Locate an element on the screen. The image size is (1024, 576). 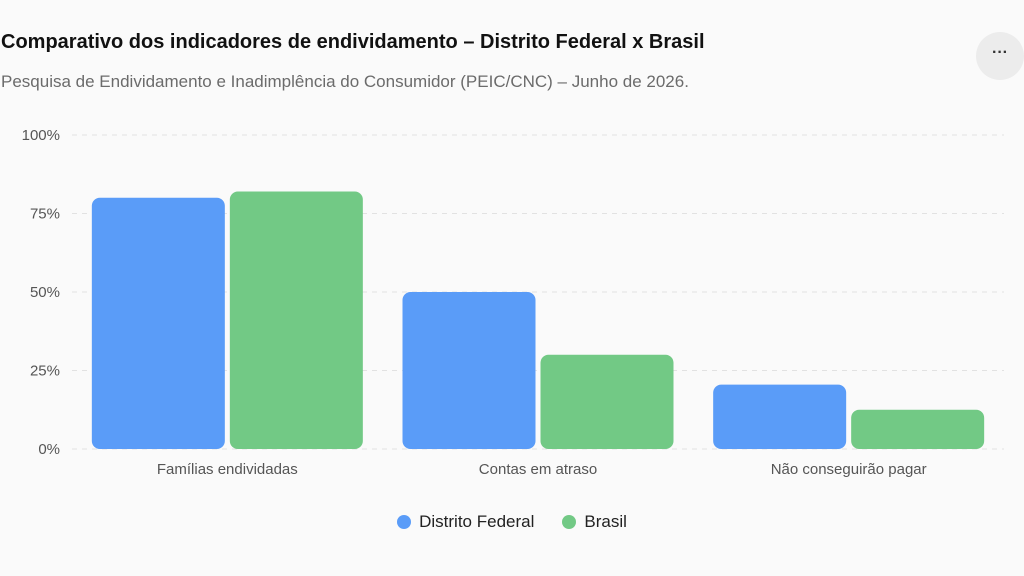
x-tick-label: Famílias endividadas is located at coordinates (227, 469).